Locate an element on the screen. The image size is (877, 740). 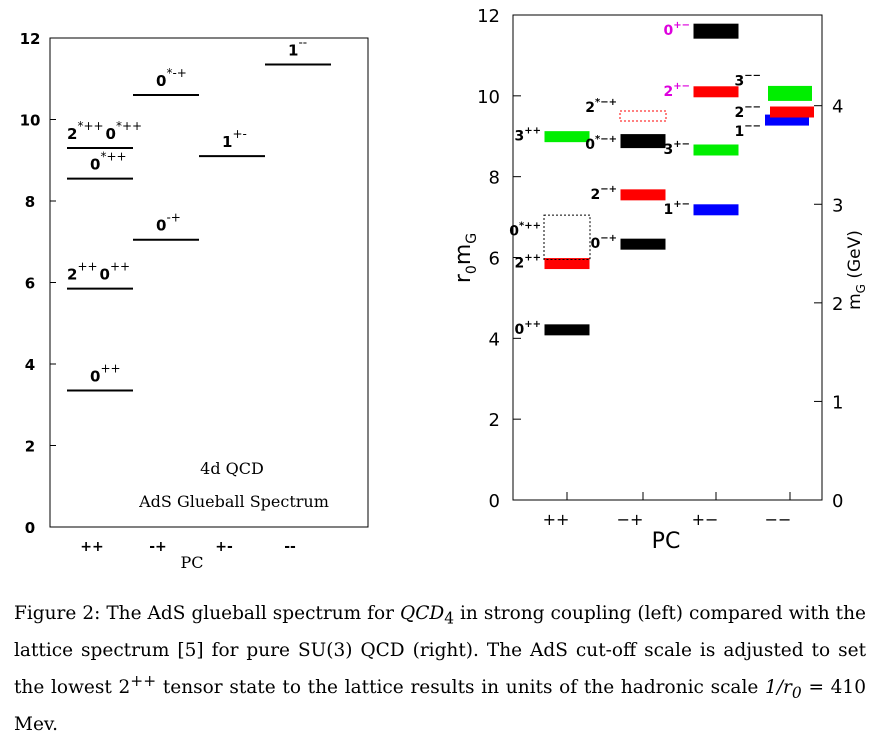
y2-label-part: (GeV) is located at coordinates (855, 257).